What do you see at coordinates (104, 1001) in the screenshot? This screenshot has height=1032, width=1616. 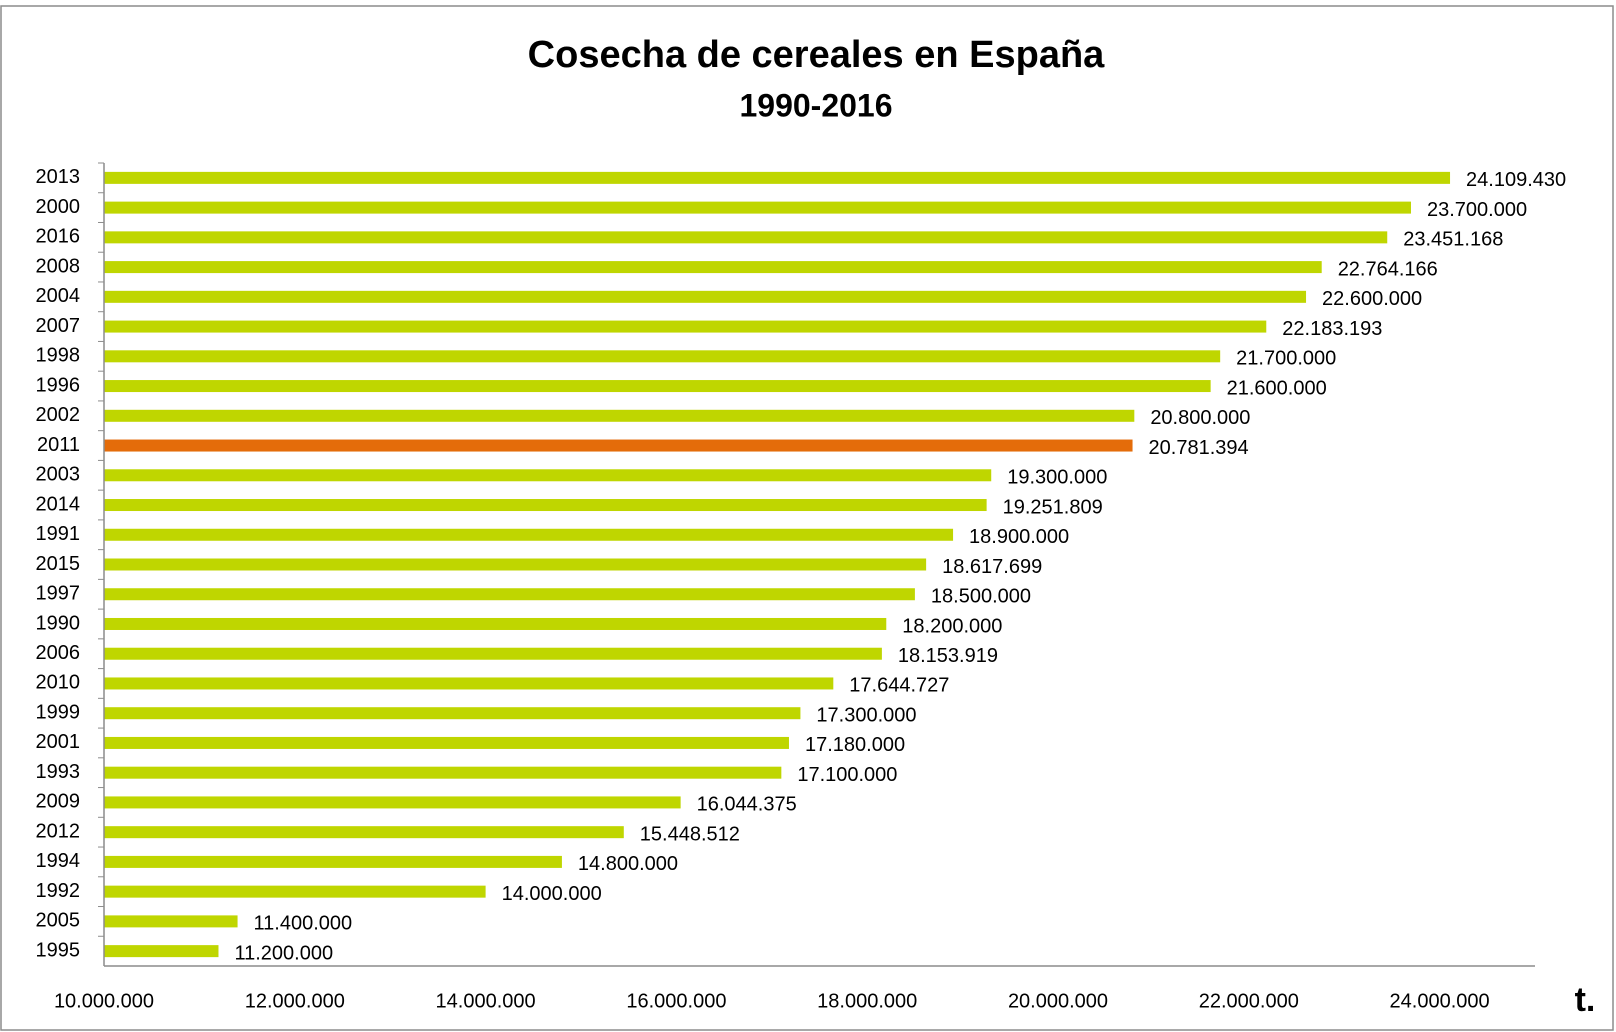 I see `x-tick-label: 10.000.000` at bounding box center [104, 1001].